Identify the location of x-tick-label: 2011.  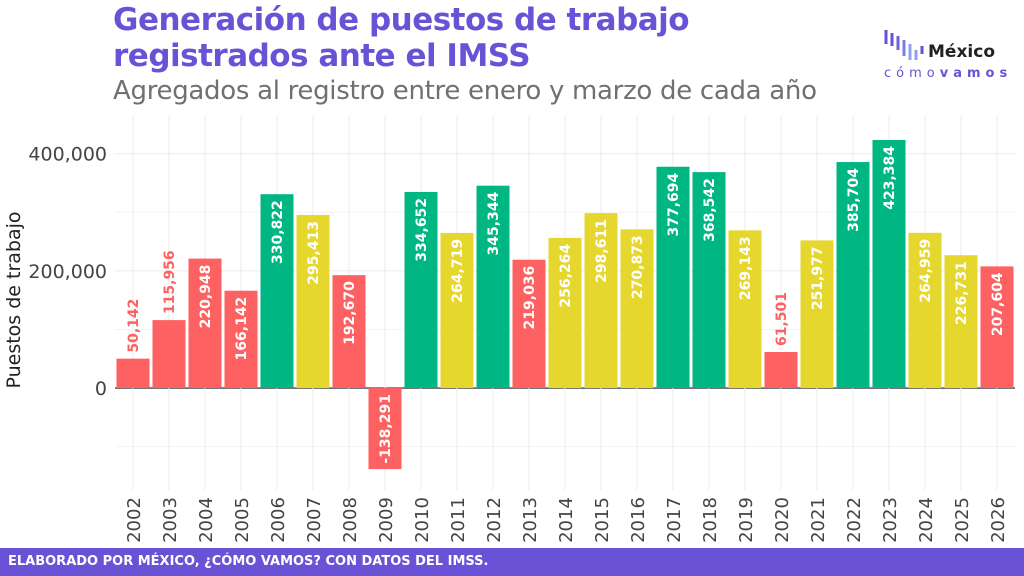
(458, 520).